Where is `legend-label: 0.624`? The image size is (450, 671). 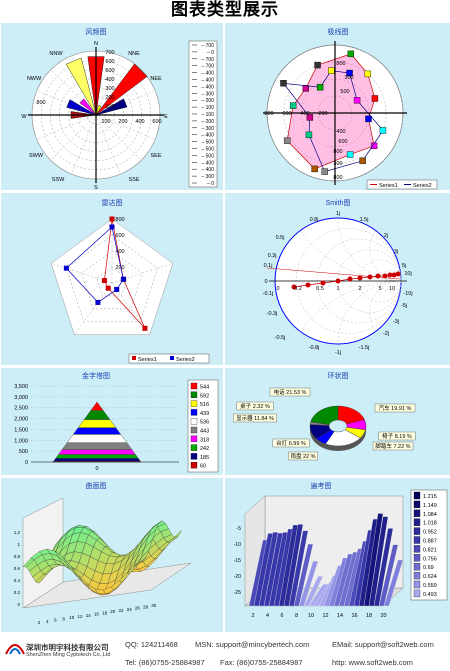 legend-label: 0.624 is located at coordinates (430, 577).